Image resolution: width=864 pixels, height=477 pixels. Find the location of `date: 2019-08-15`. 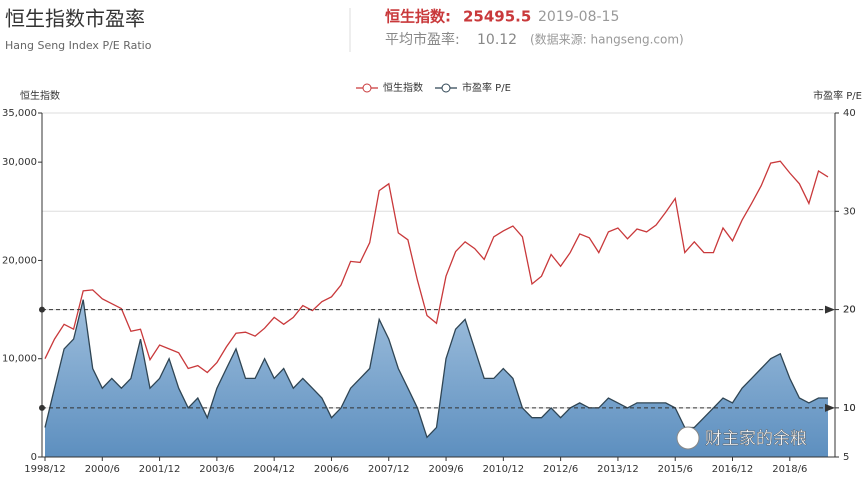

date: 2019-08-15 is located at coordinates (578, 17).